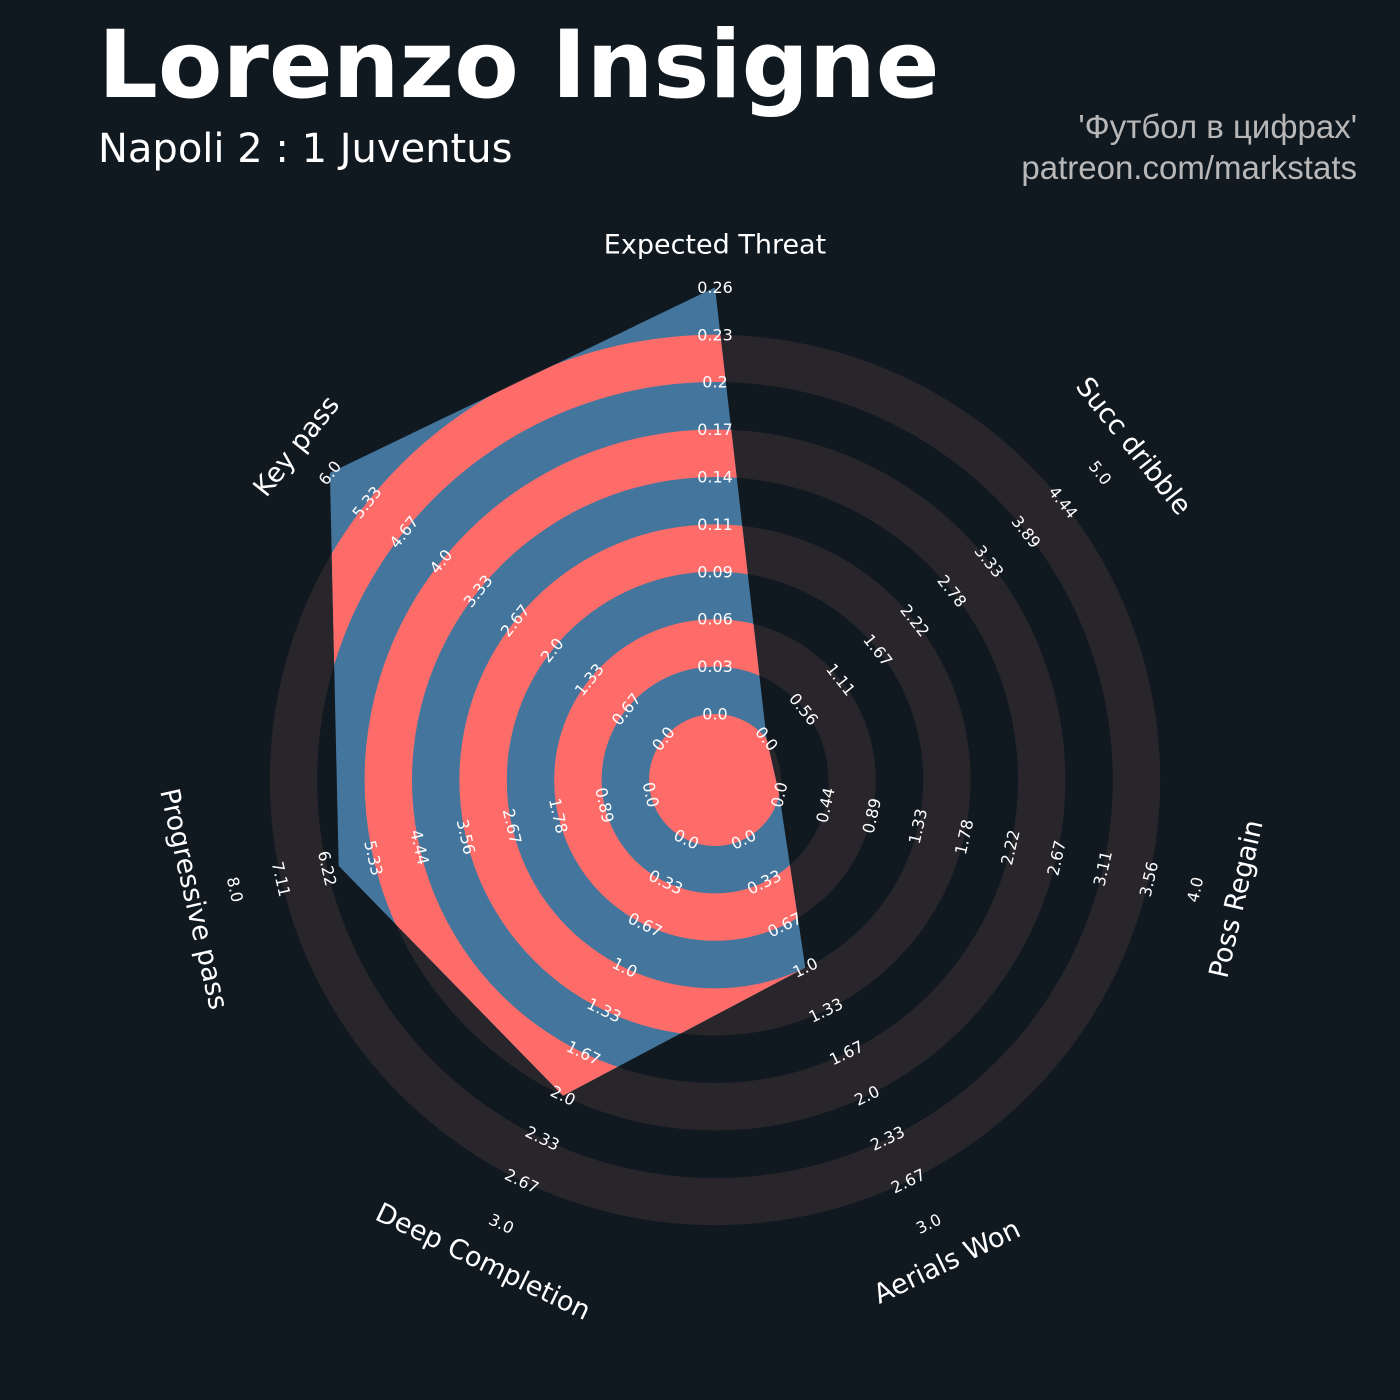  I want to click on tick-label-1-9: 5.0, so click(1100, 473).